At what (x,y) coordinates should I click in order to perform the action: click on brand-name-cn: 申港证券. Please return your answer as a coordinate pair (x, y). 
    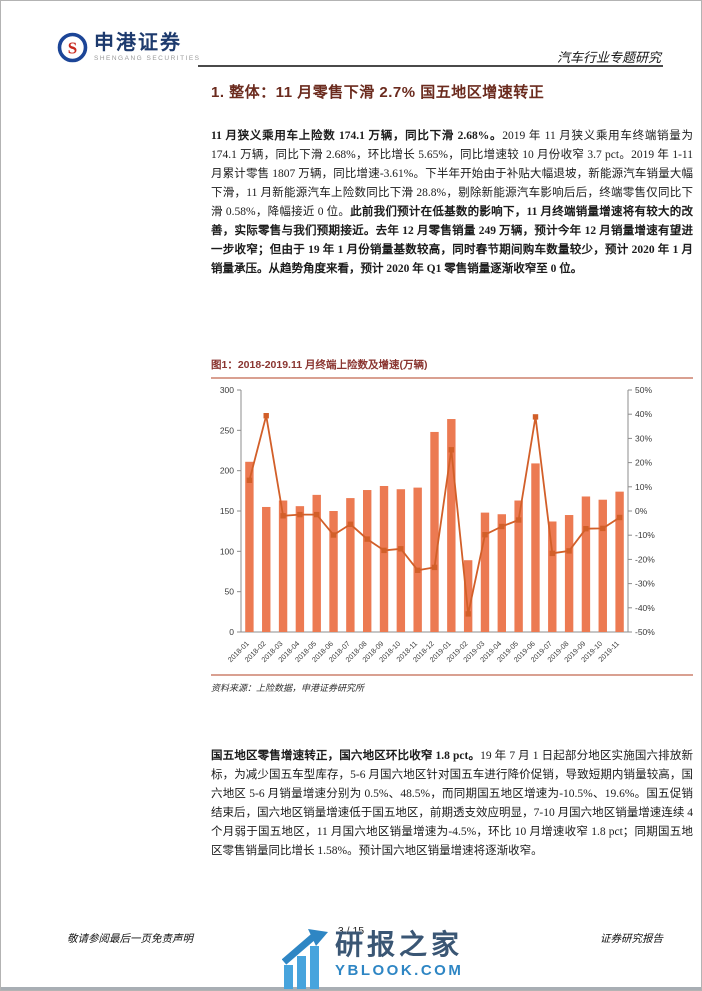
    Looking at the image, I should click on (138, 43).